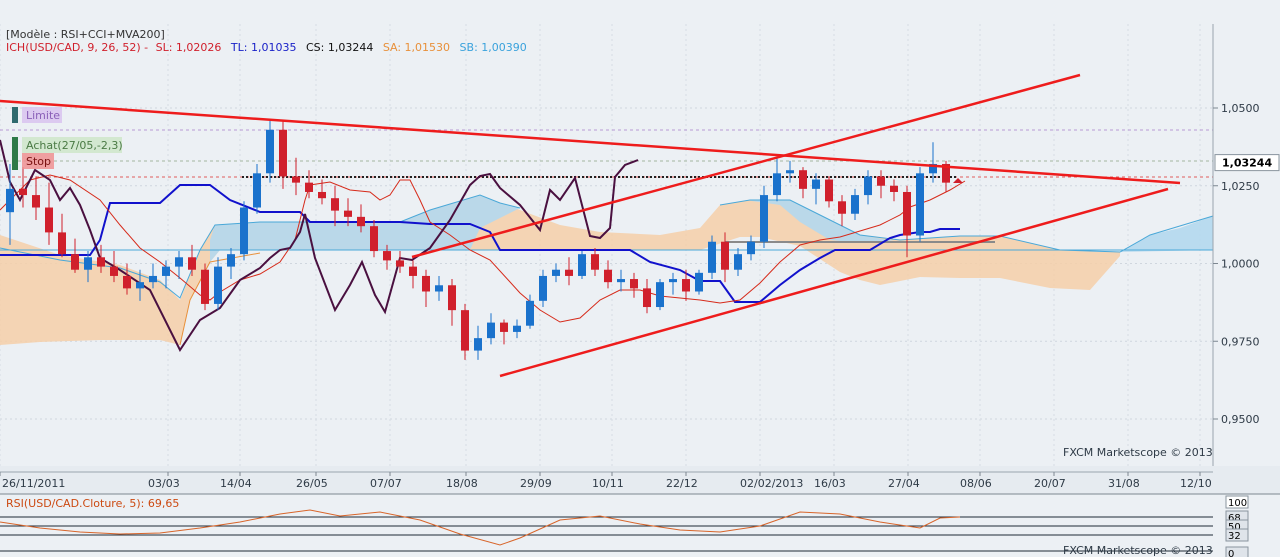 The height and width of the screenshot is (557, 1280). Describe the element at coordinates (15, 115) in the screenshot. I see `limit-order-handle` at that location.